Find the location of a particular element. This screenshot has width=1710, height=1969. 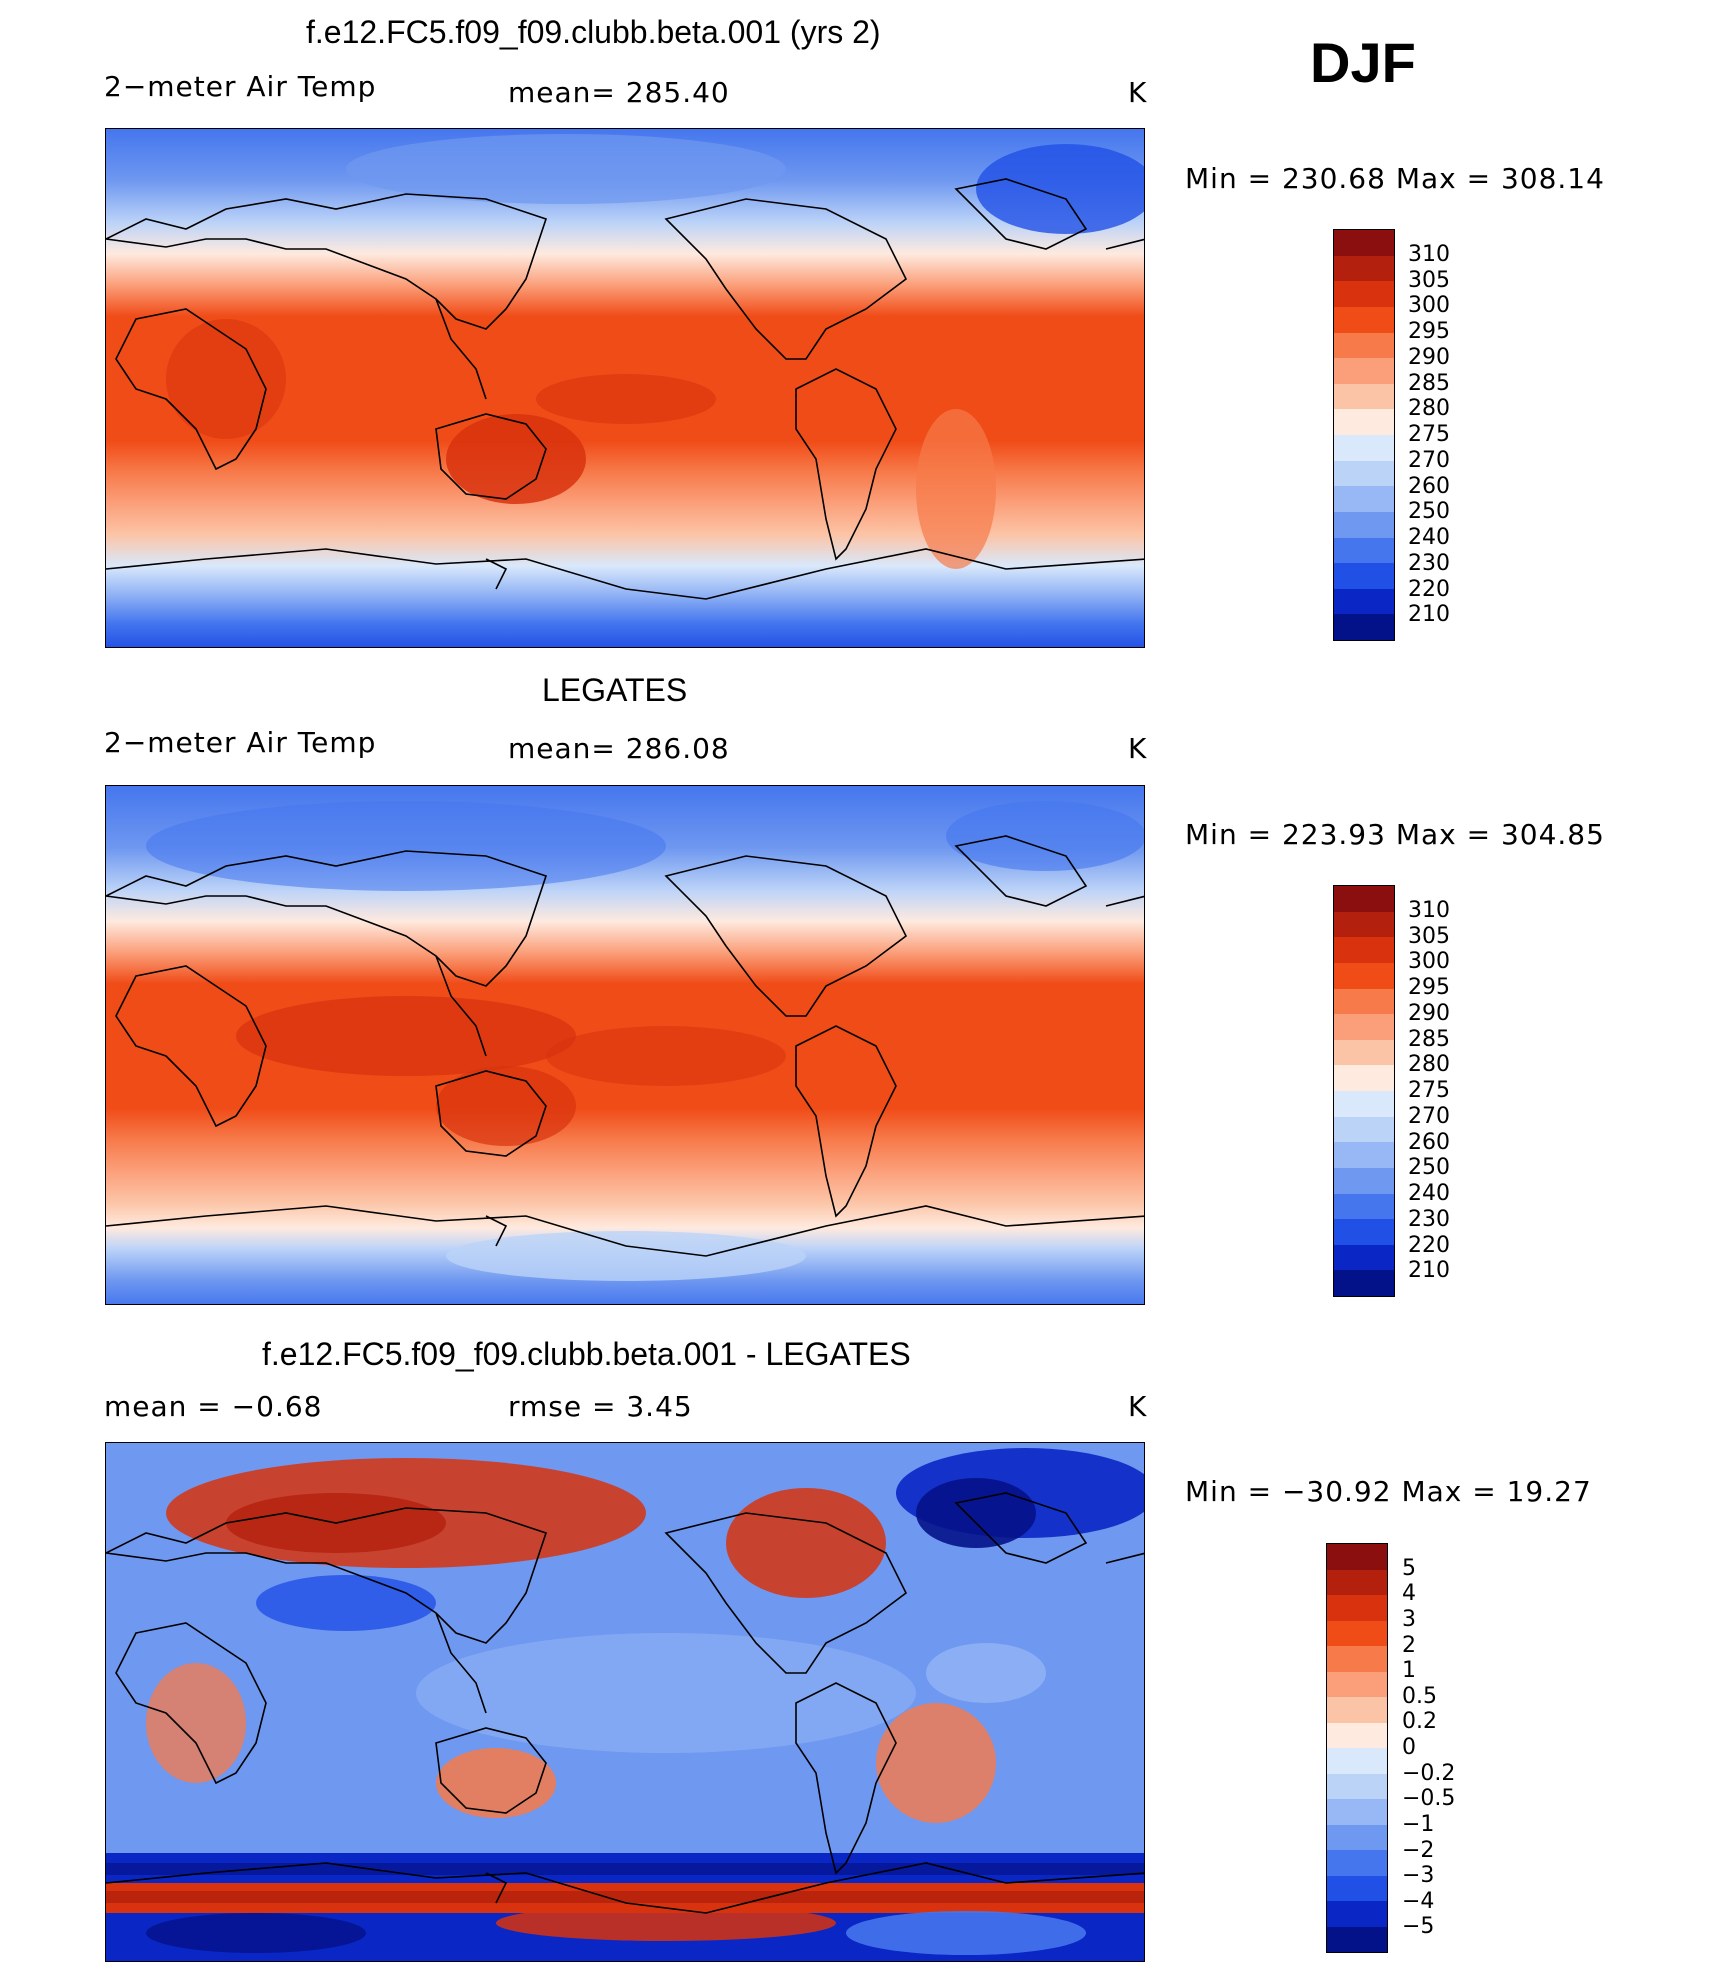

panel-1-minmax-label: Min = 230.68 Max = 308.14 is located at coordinates (1395, 178).